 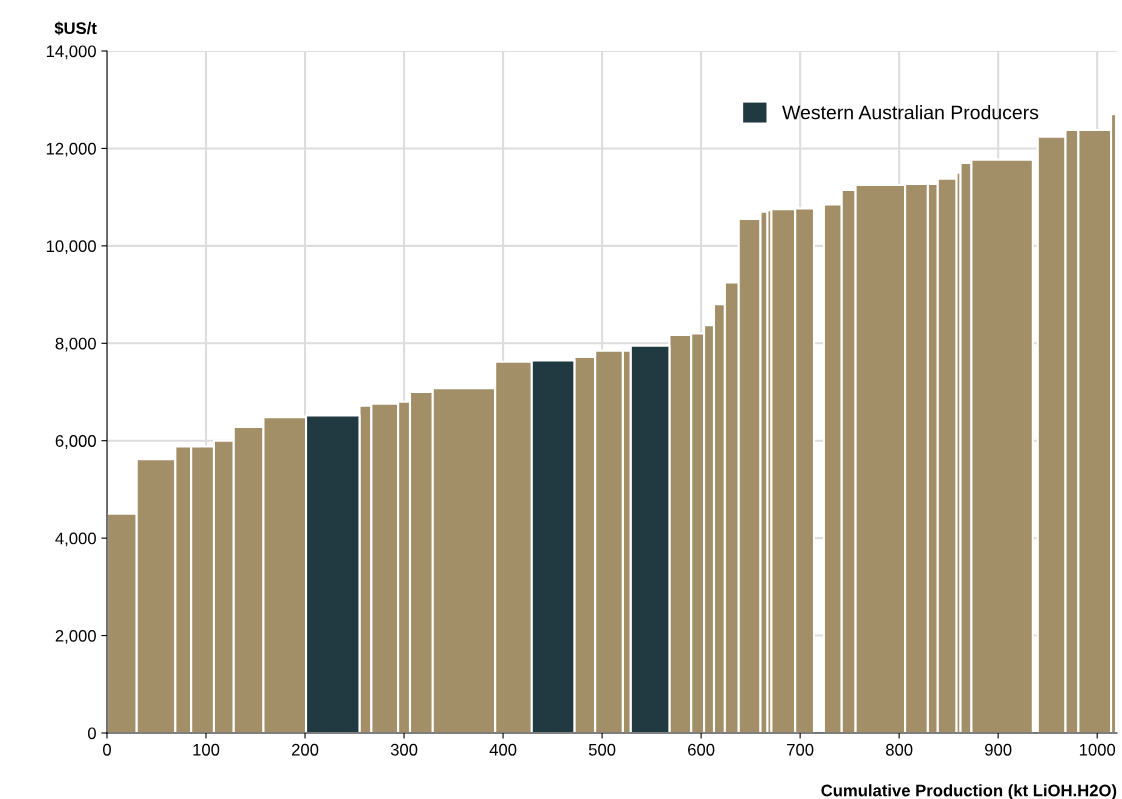 What do you see at coordinates (71, 149) in the screenshot?
I see `y-tick-label: 12,000` at bounding box center [71, 149].